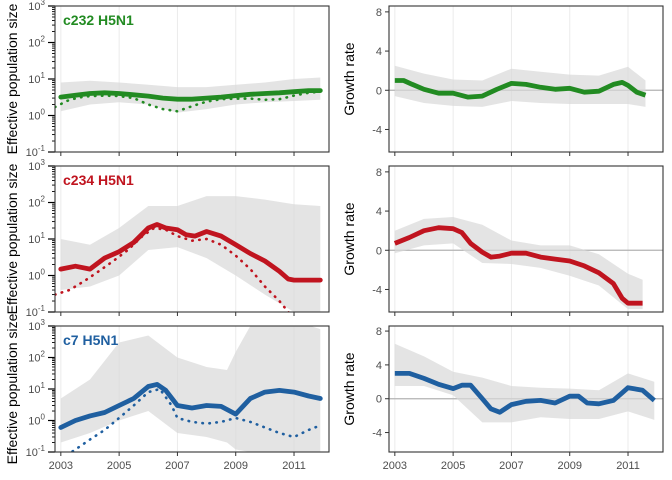  What do you see at coordinates (12, 388) in the screenshot?
I see `y-axis-title: Effective population size` at bounding box center [12, 388].